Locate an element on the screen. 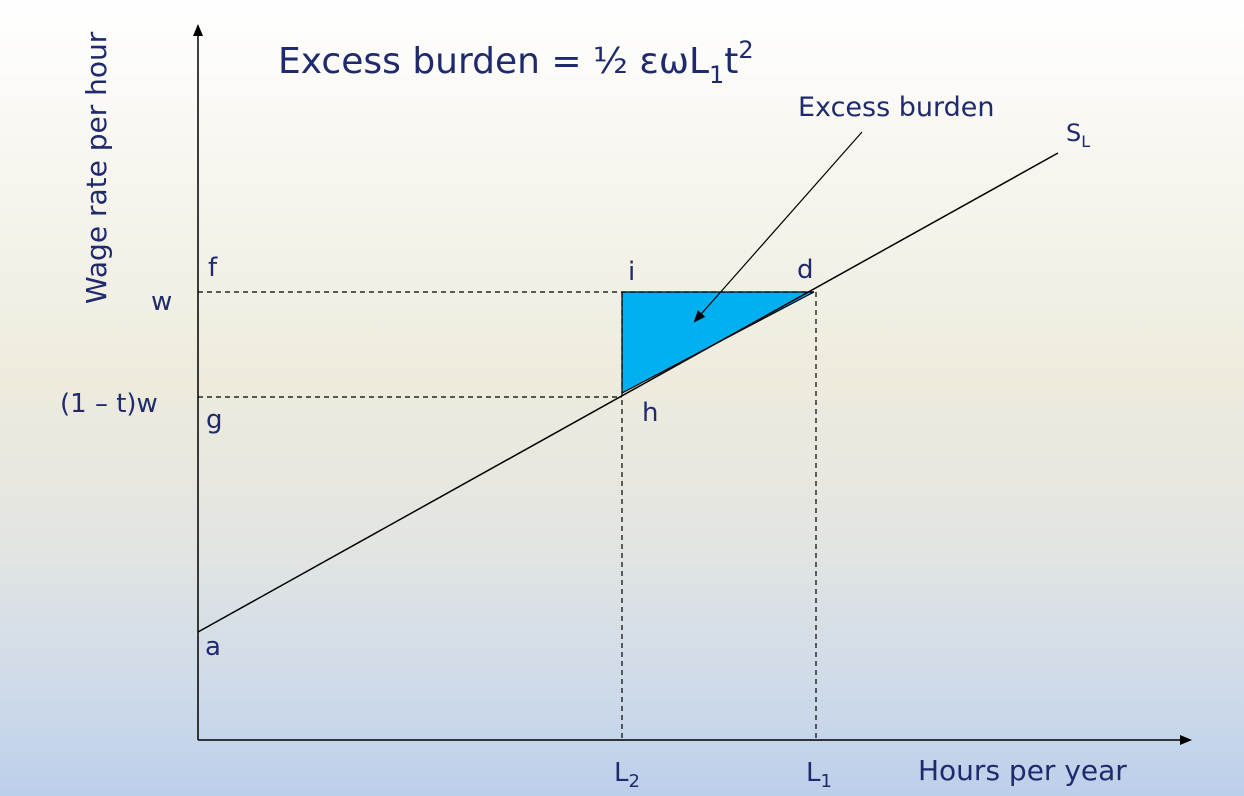 This screenshot has width=1244, height=796. point-label-i: i is located at coordinates (631, 272).